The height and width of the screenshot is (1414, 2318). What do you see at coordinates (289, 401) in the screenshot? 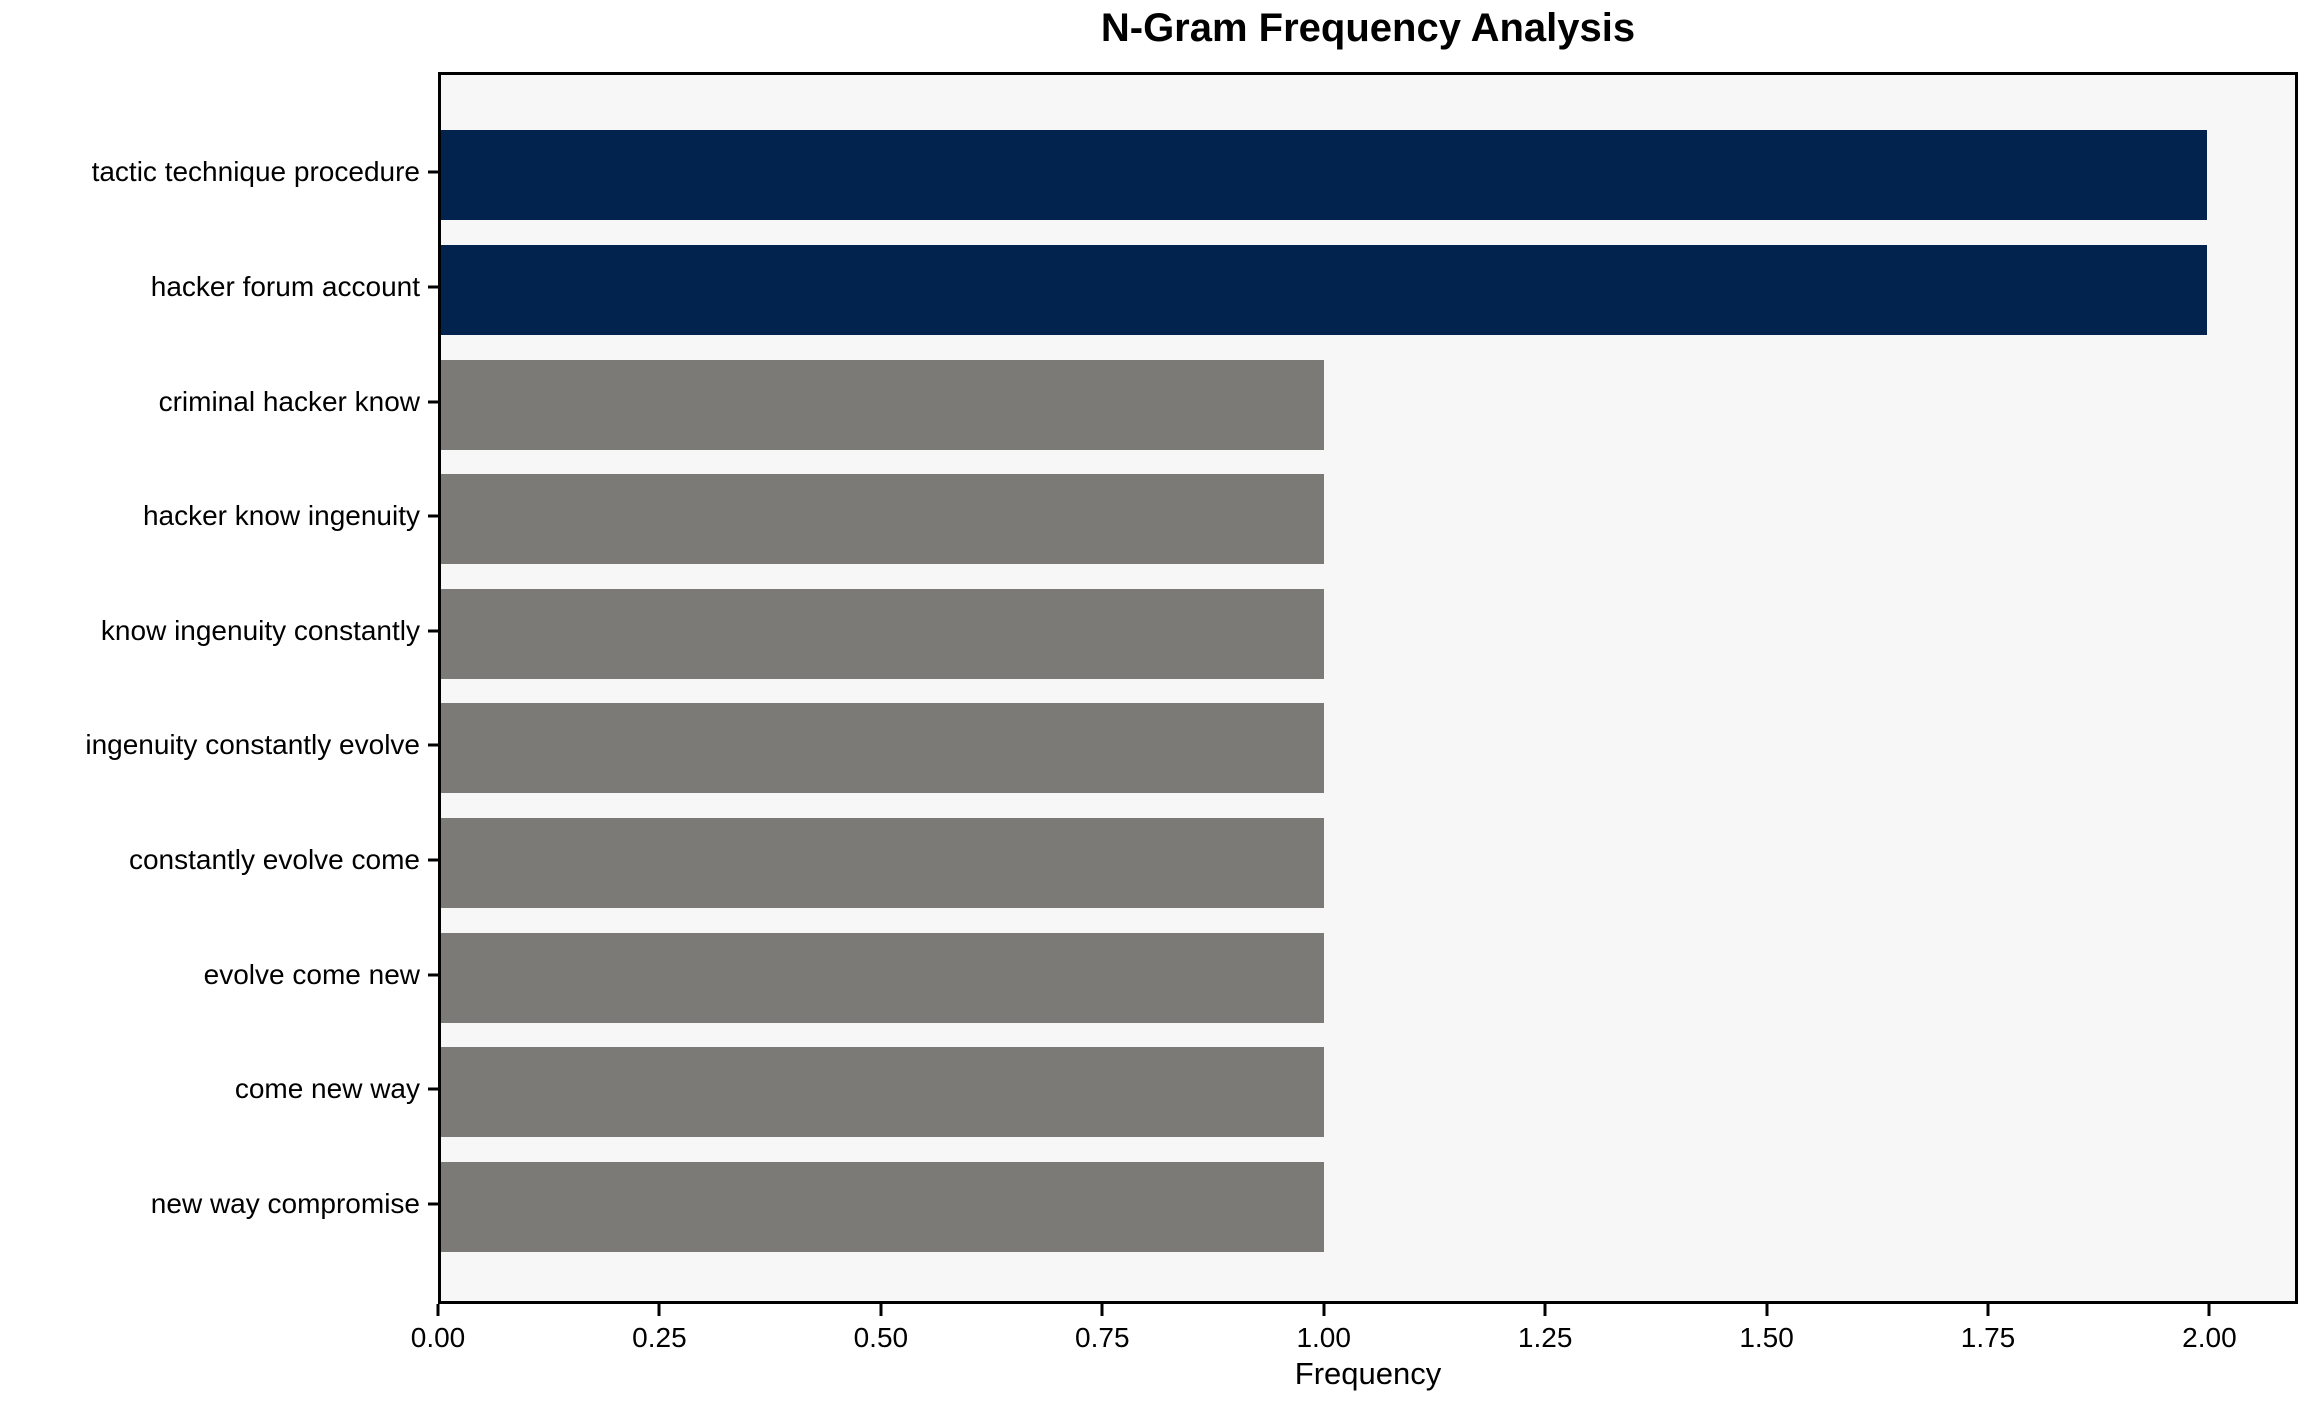
I see `y-tick-label: criminal hacker know` at bounding box center [289, 401].